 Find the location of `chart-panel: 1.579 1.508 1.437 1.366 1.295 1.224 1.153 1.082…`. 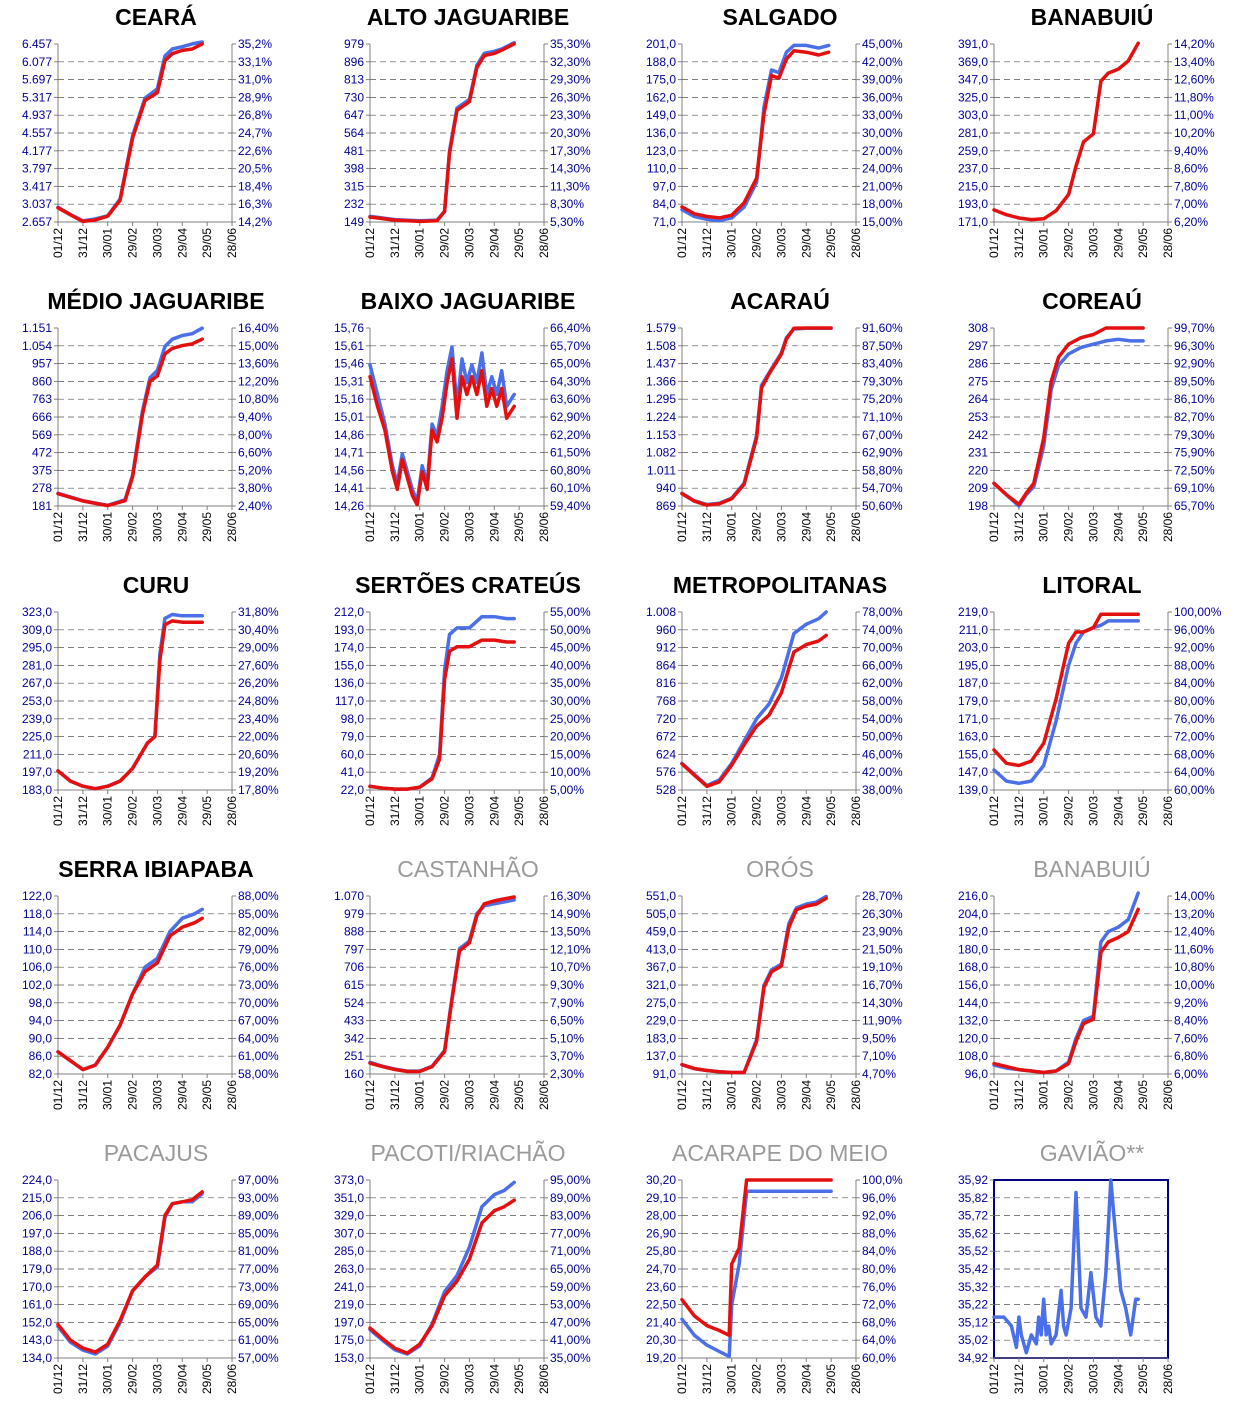

chart-panel: 1.579 1.508 1.437 1.366 1.295 1.224 1.153 1.082… is located at coordinates (780, 426).